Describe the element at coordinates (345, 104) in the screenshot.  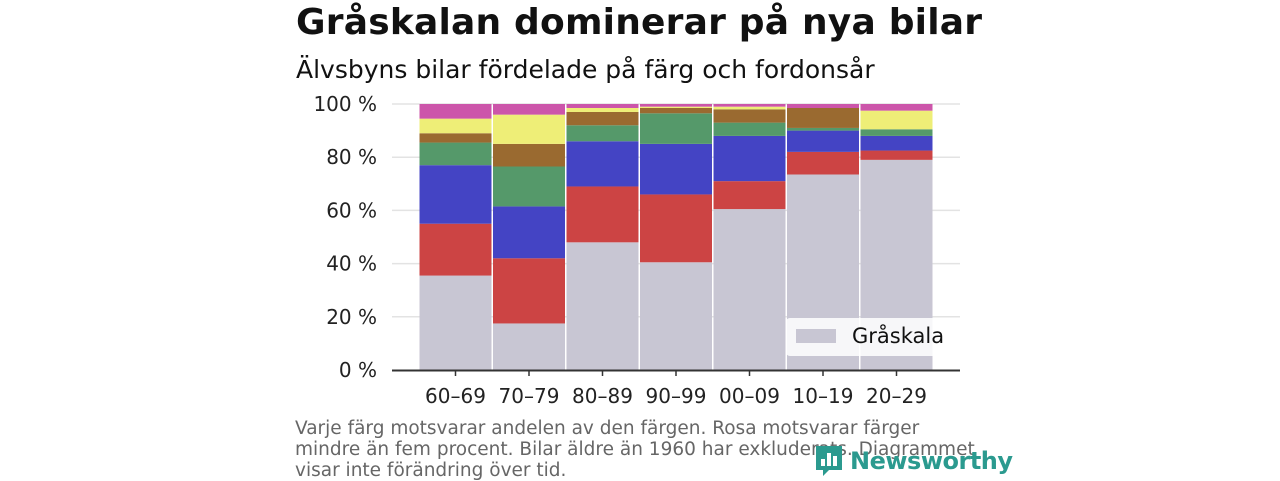
I see `y-tick-label: 100 %` at that location.